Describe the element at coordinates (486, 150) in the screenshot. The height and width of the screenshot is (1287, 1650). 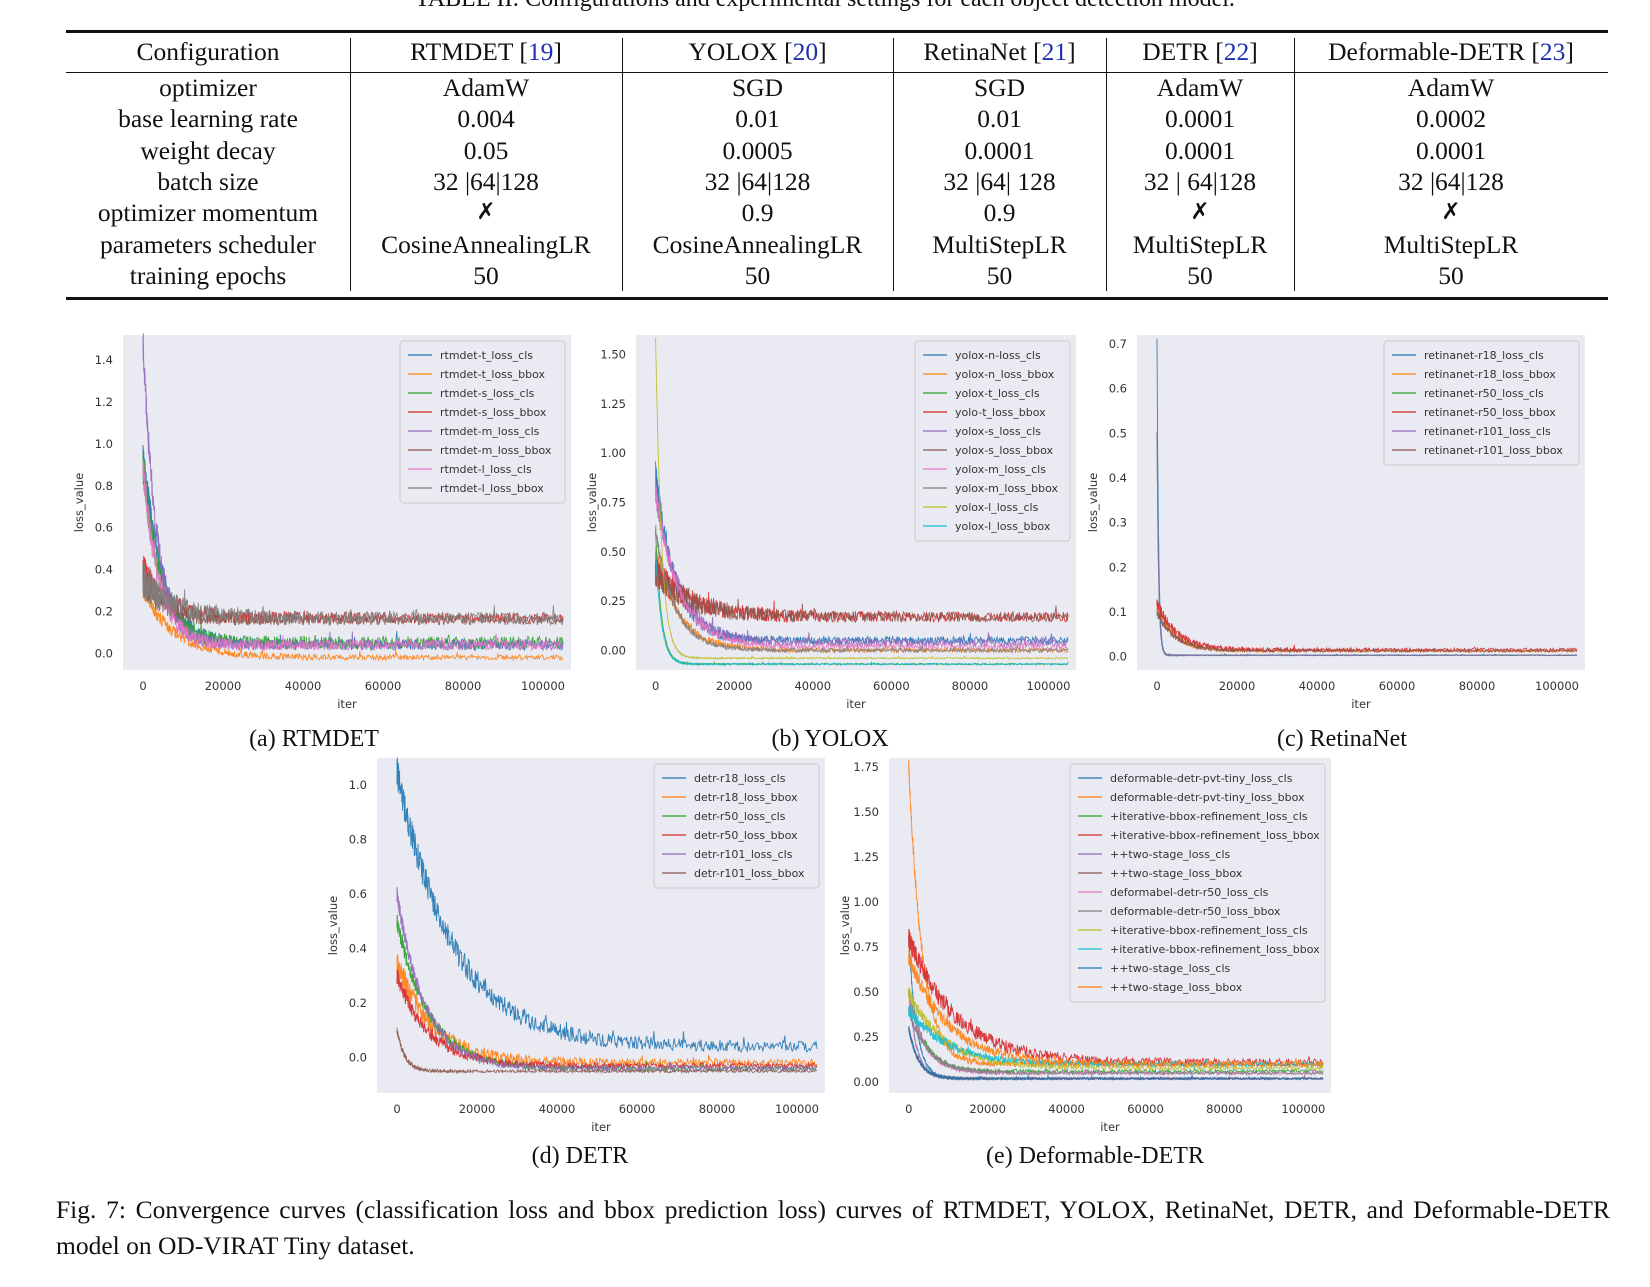
I see `table-cell: 0.05` at that location.